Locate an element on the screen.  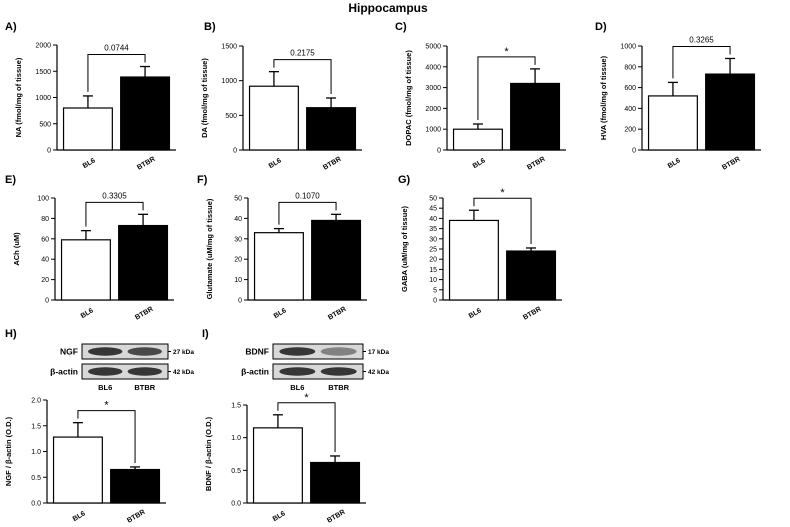
significance-label: 0.2175 is located at coordinates (302, 53).